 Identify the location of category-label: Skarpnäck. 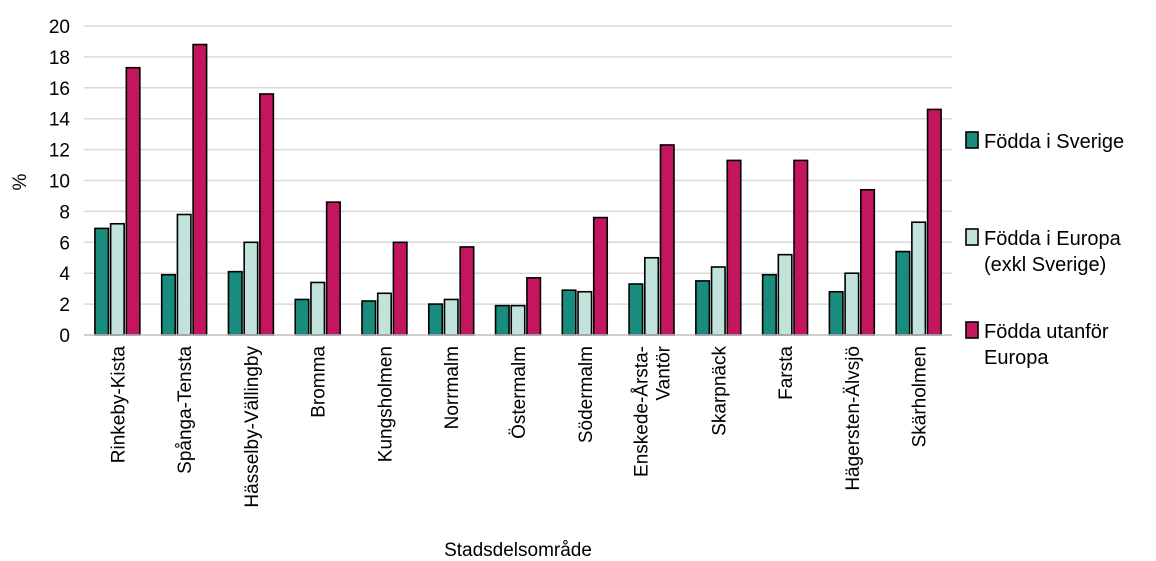
(719, 391).